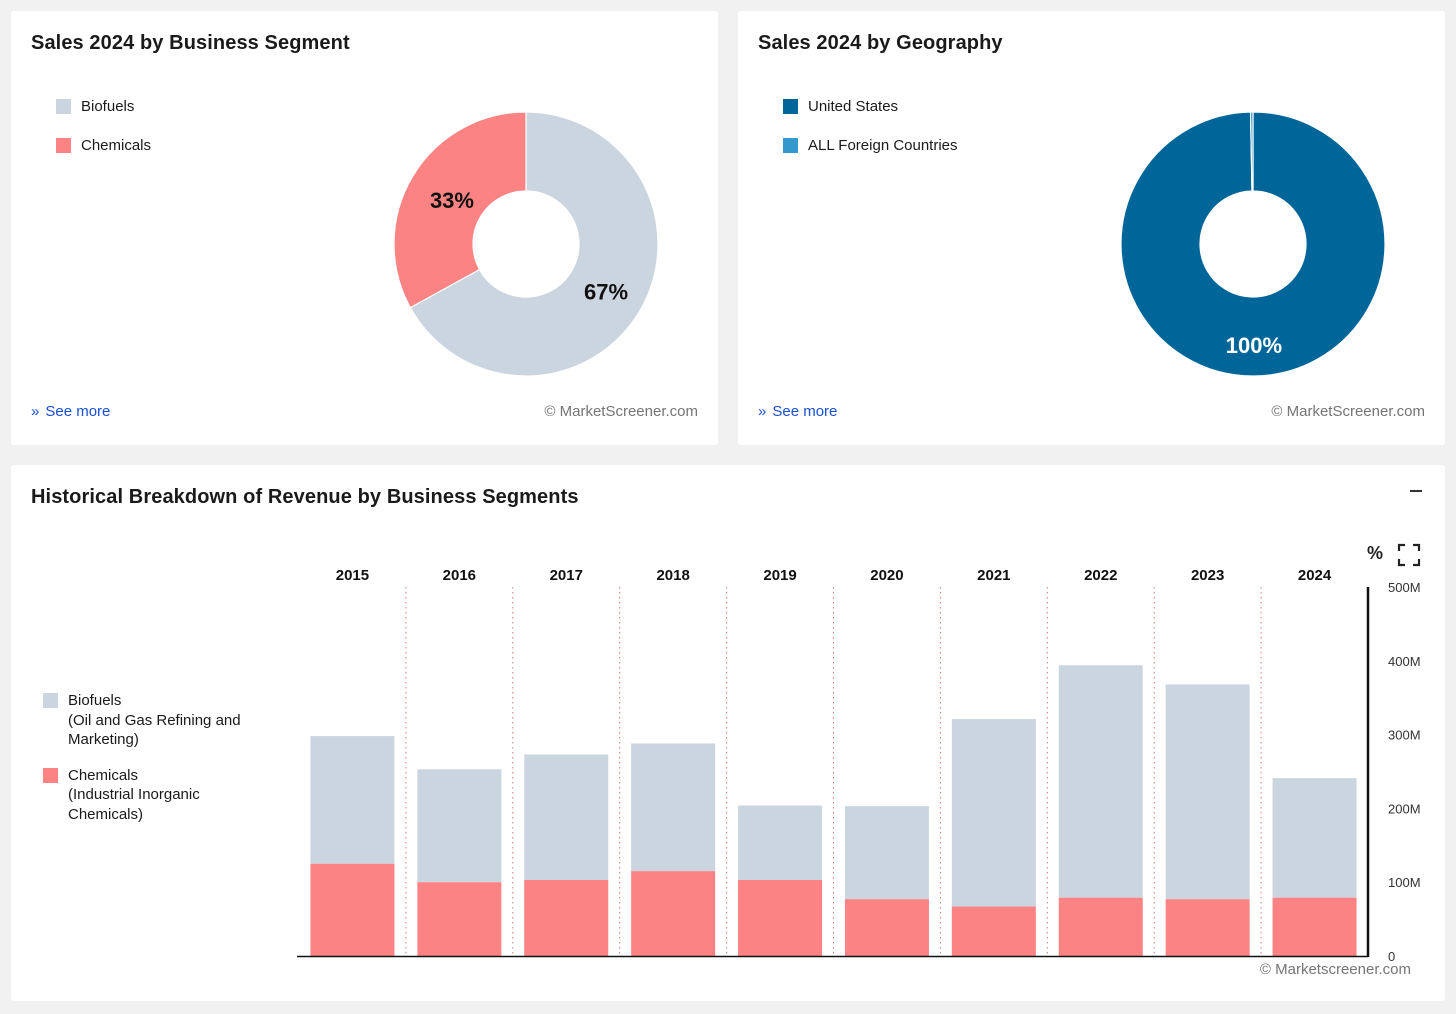 The height and width of the screenshot is (1014, 1456). Describe the element at coordinates (993, 931) in the screenshot. I see `bar-chemicals-2021` at that location.